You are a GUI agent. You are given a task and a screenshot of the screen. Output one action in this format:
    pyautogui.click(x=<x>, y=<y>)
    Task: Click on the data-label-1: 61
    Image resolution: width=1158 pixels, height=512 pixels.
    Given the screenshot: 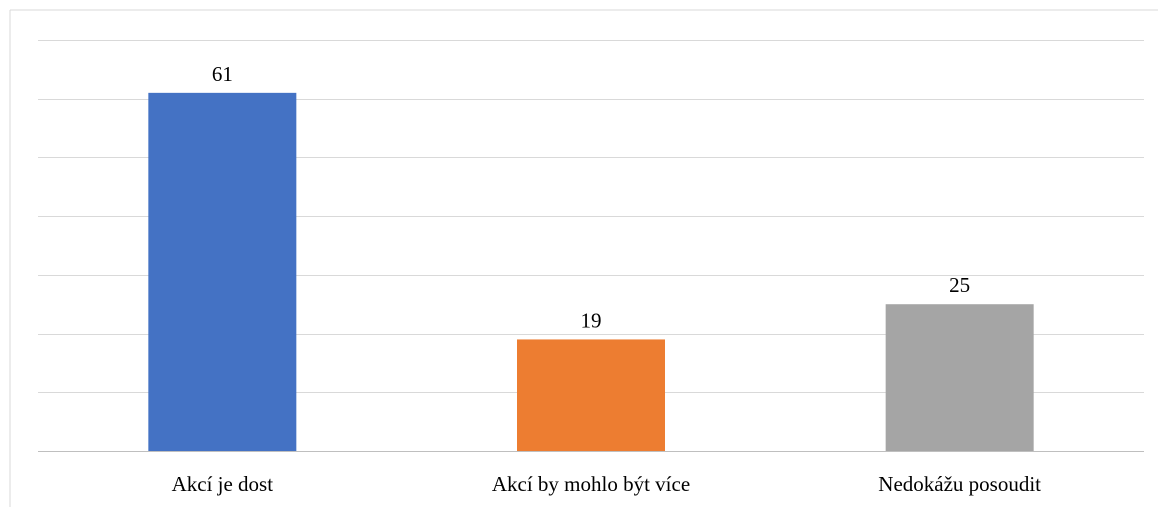 What is the action you would take?
    pyautogui.click(x=222, y=74)
    